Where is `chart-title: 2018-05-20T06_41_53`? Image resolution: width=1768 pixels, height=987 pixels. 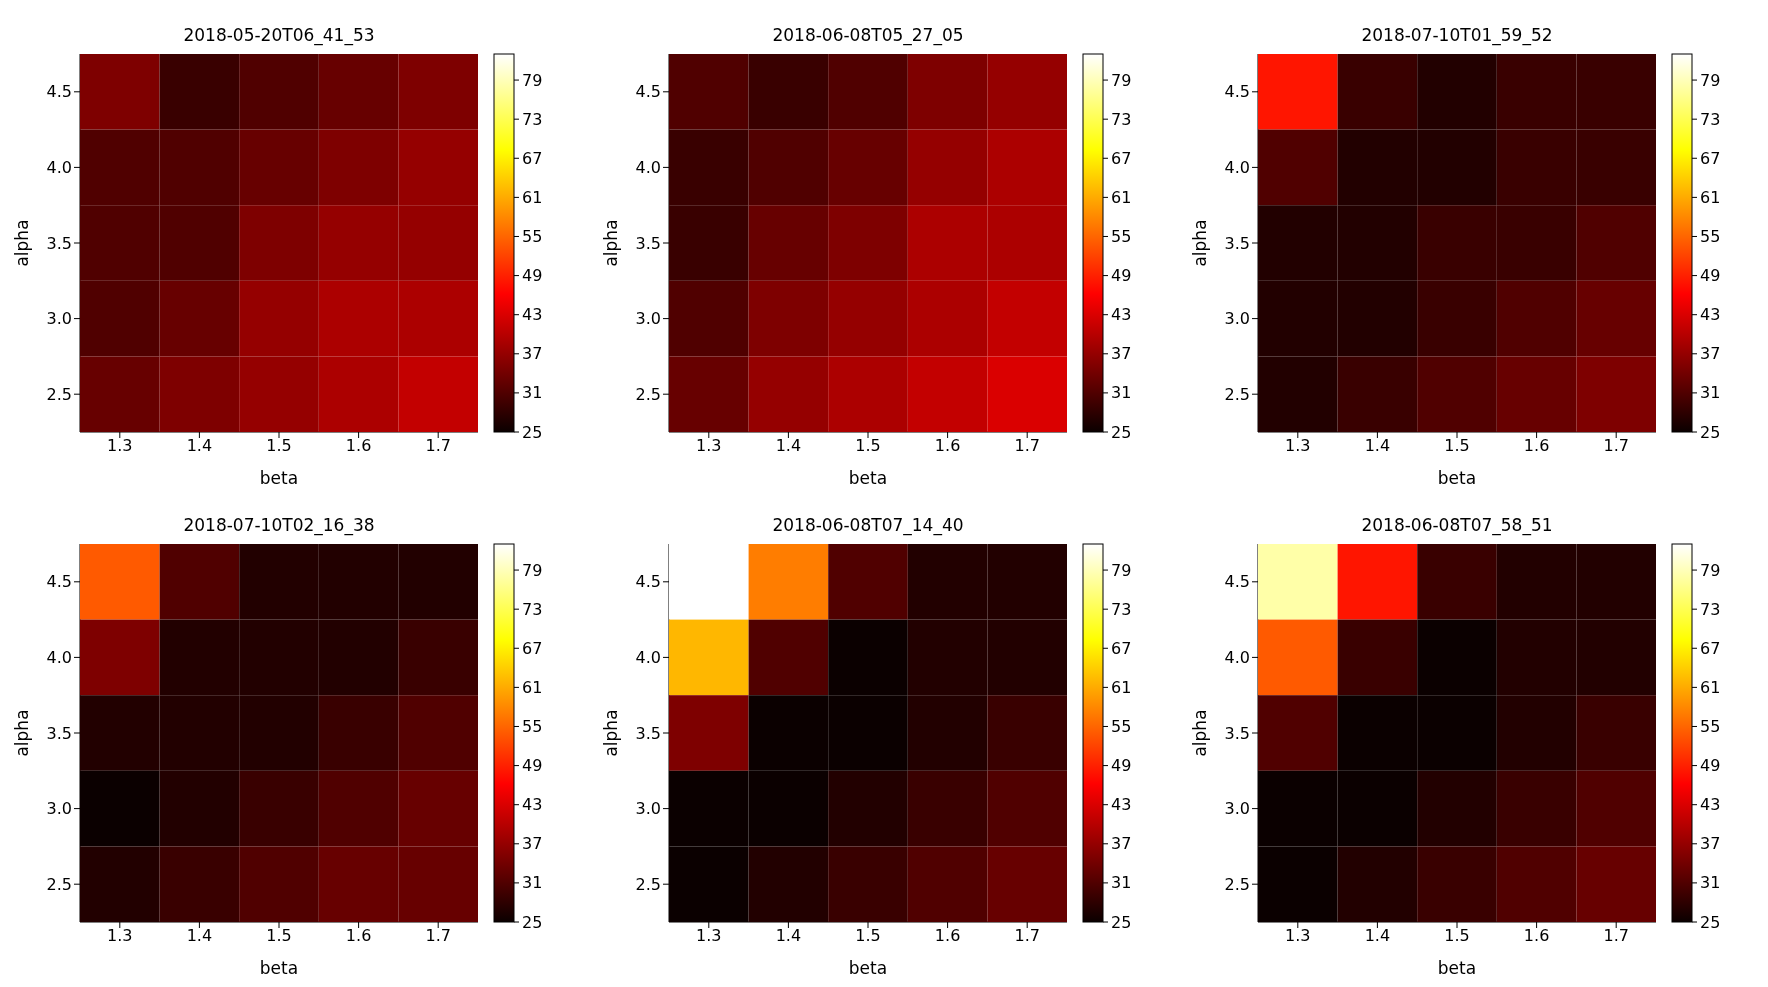 chart-title: 2018-05-20T06_41_53 is located at coordinates (279, 36).